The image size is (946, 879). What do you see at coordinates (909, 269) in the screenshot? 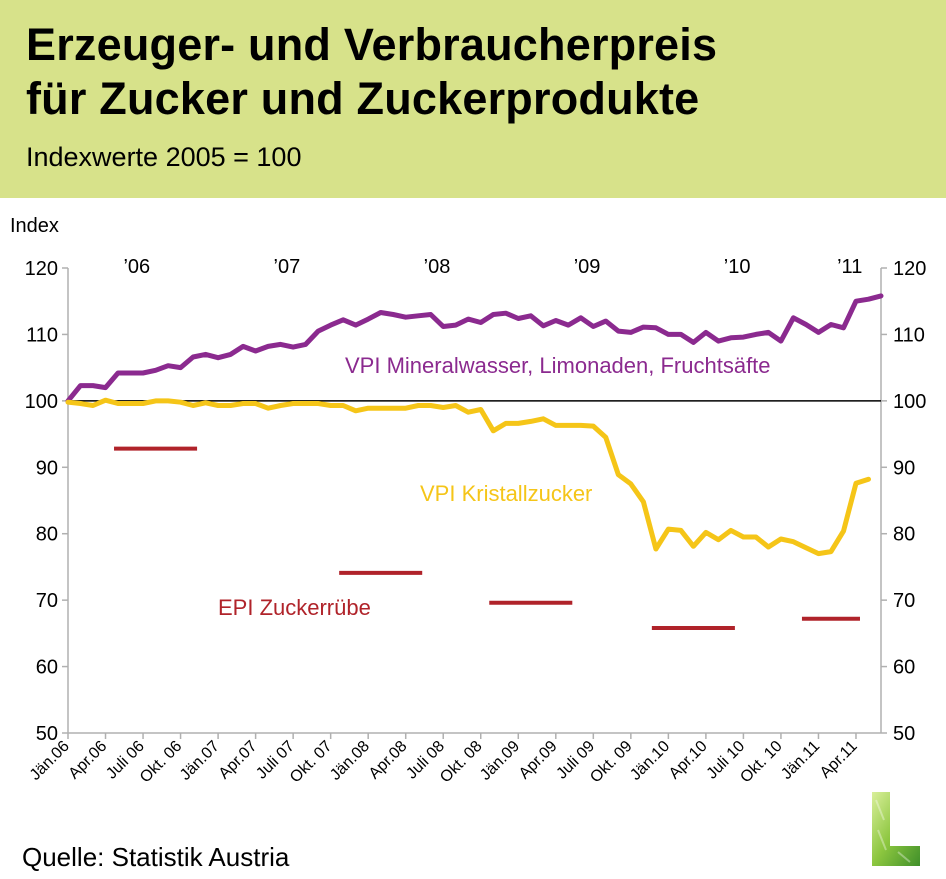
I see `y-tick-label-right: 120` at bounding box center [909, 269].